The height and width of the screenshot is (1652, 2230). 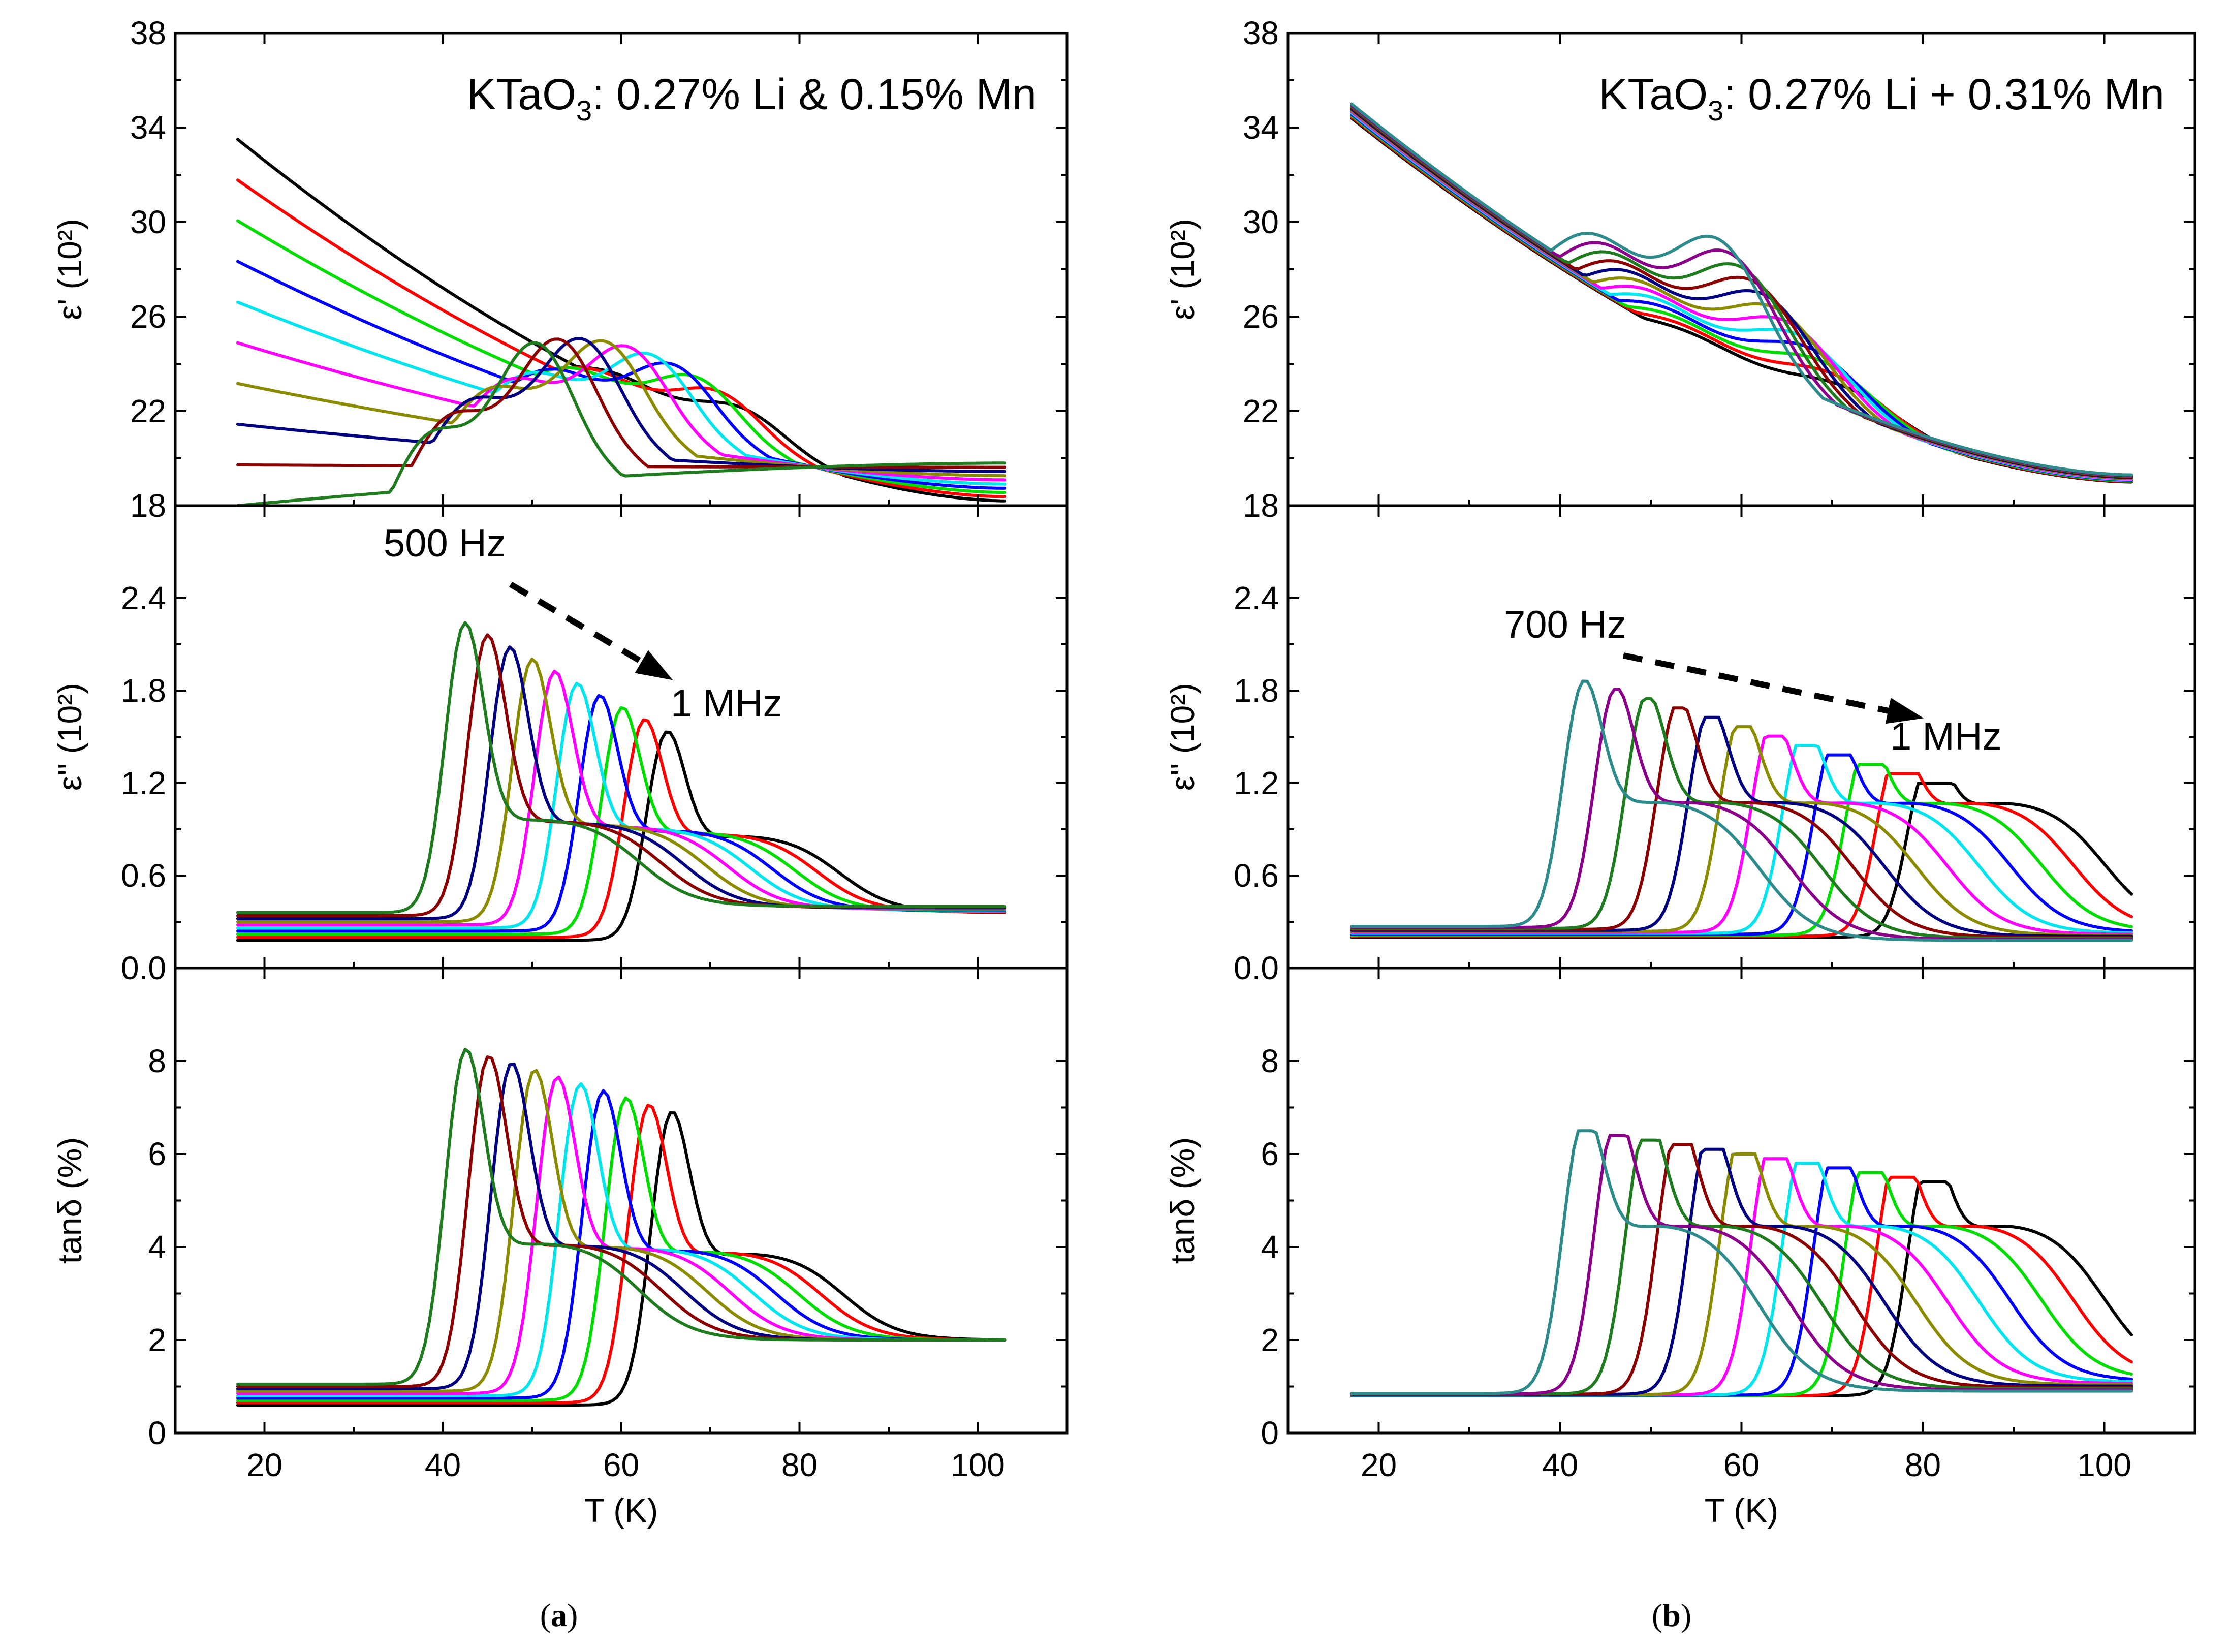 I want to click on formula-suffix: : 0.27% Li + 0.31% Mn, so click(x=1943, y=94).